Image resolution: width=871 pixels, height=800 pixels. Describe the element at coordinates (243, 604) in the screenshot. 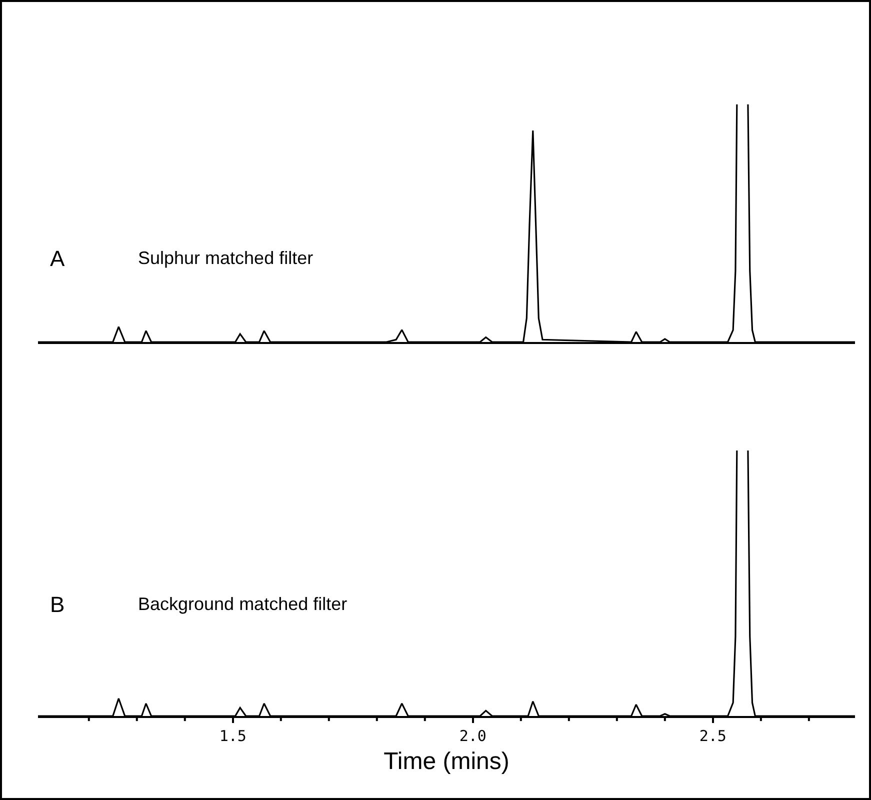

I see `annotation: Background matched filter` at that location.